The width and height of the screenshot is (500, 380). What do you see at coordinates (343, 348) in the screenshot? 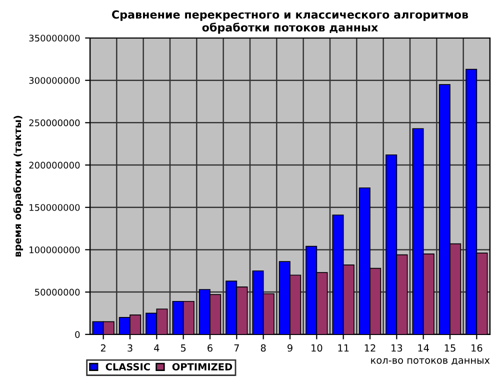
I see `x-tick-label: 11` at bounding box center [343, 348].